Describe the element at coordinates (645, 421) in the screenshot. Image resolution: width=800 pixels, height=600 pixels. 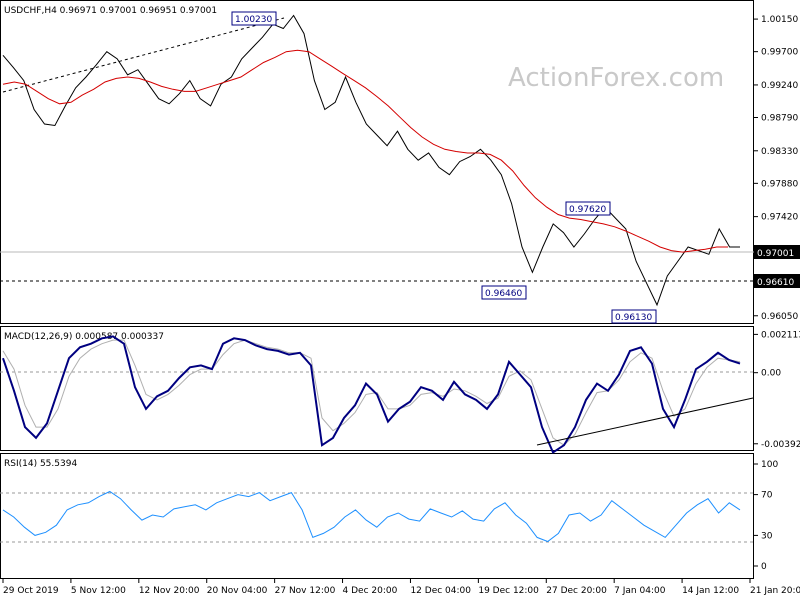
I see `macd-support-line` at that location.